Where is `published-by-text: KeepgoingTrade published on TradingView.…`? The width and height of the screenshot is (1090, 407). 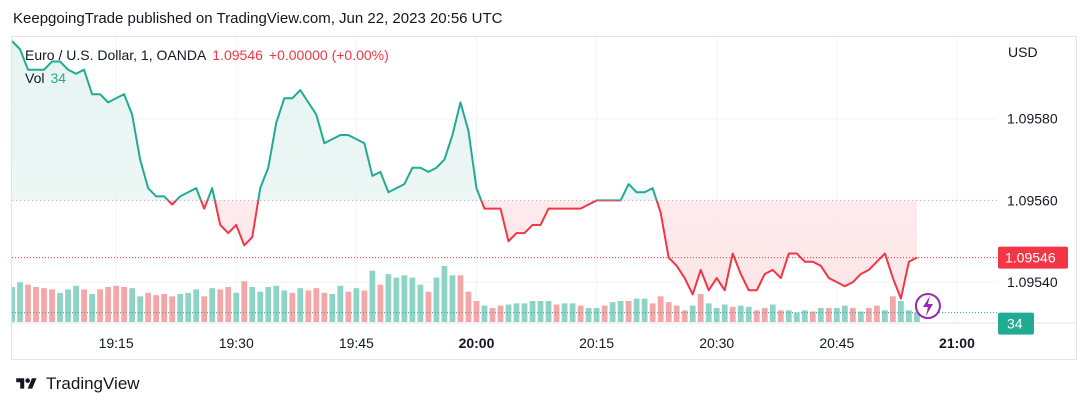
published-by-text: KeepgoingTrade published on TradingView.… is located at coordinates (258, 18).